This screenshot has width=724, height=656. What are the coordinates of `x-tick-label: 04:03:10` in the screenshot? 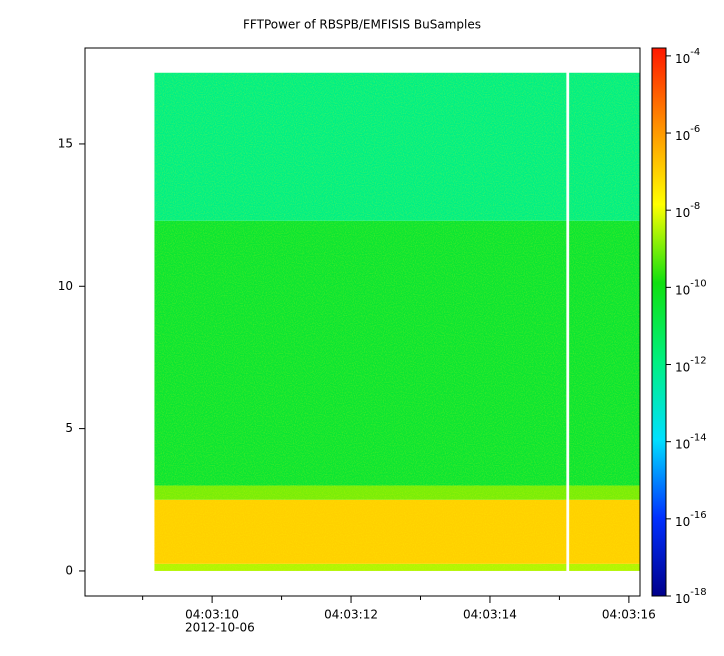 It's located at (212, 615).